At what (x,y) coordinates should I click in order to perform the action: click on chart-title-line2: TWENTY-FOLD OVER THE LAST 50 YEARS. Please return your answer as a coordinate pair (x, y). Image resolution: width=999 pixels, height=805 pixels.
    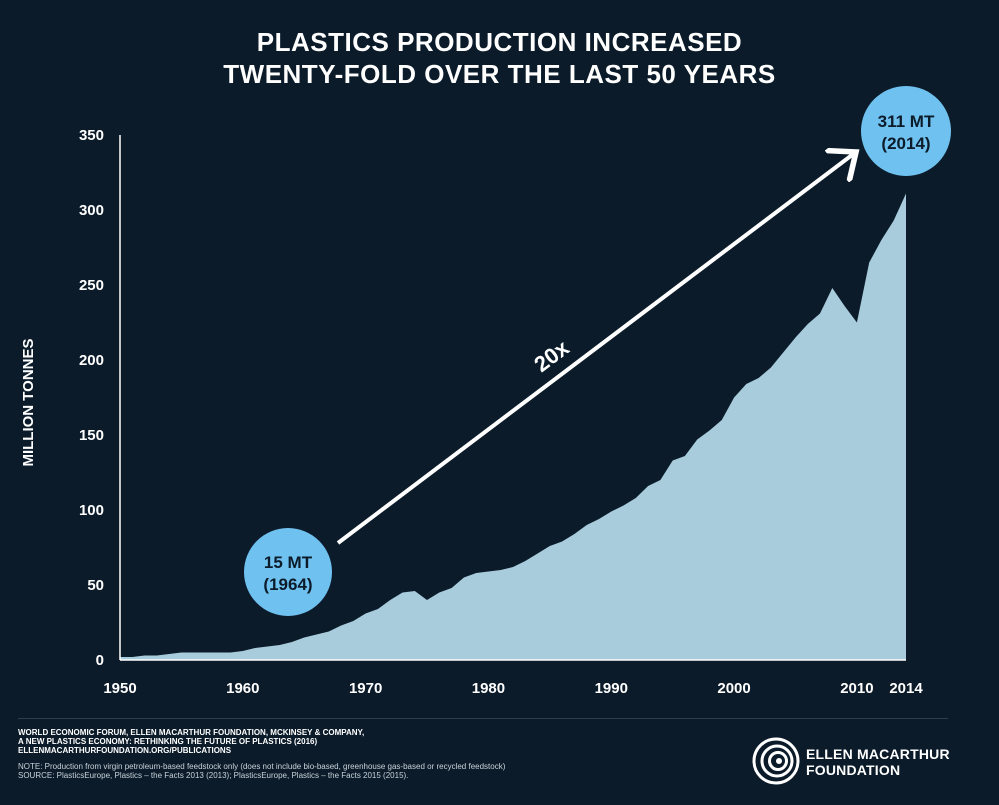
    Looking at the image, I should click on (499, 74).